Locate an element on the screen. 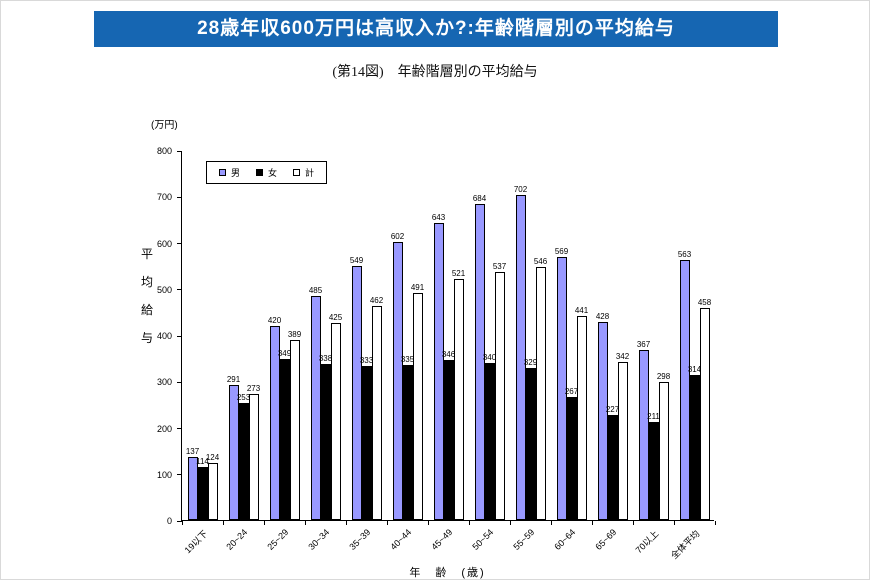 The image size is (870, 580). y-tick-label: 600 is located at coordinates (164, 243).